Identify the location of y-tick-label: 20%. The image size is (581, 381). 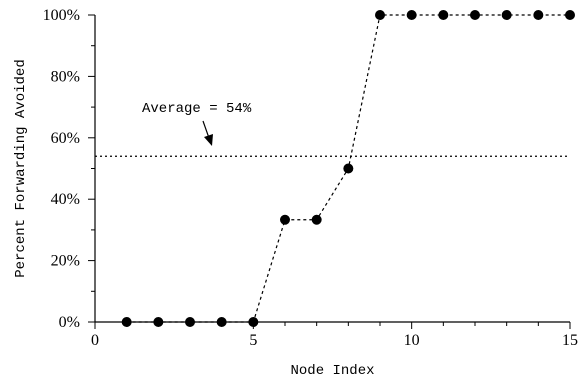
(65, 261).